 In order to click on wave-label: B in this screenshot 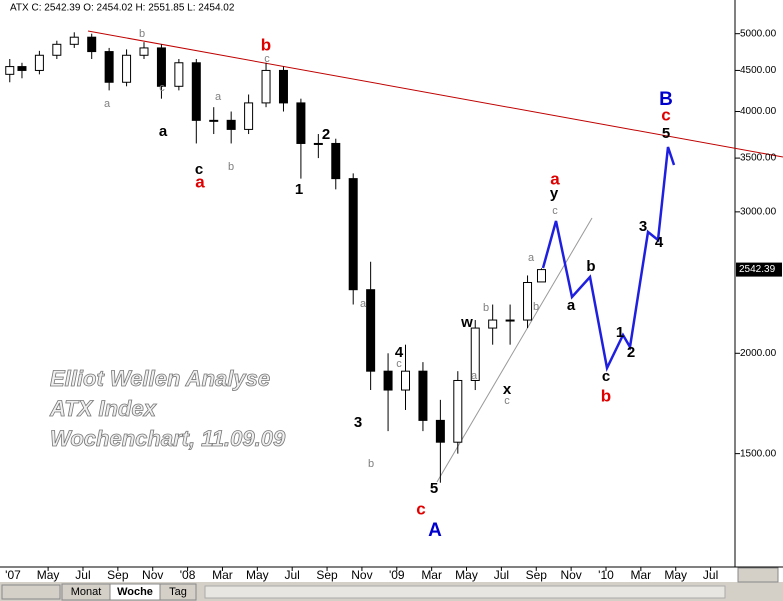, I will do `click(666, 99)`.